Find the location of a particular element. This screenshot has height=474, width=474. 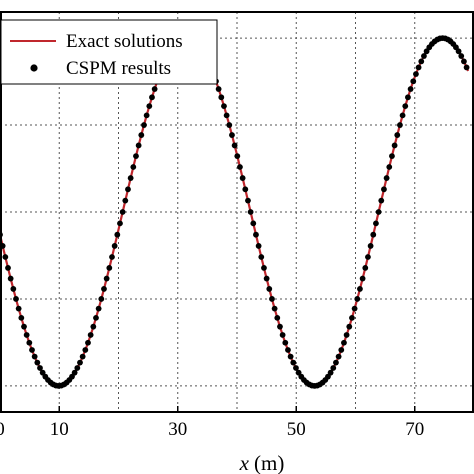

legend-swatch-cspm-results is located at coordinates (34, 68).